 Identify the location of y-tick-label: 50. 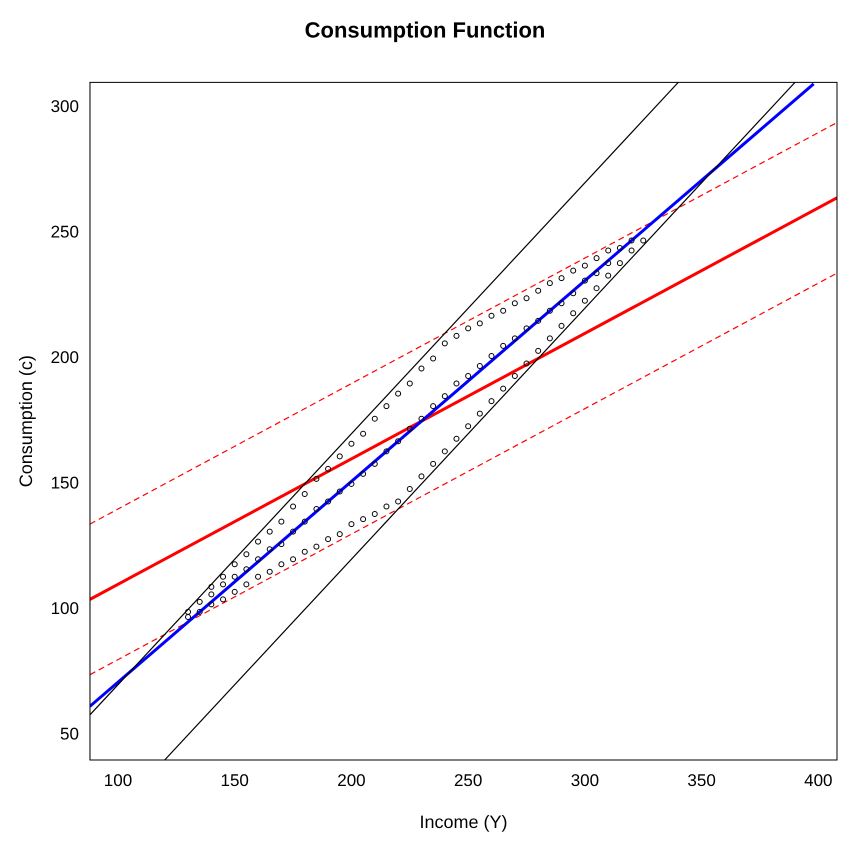
(69, 734).